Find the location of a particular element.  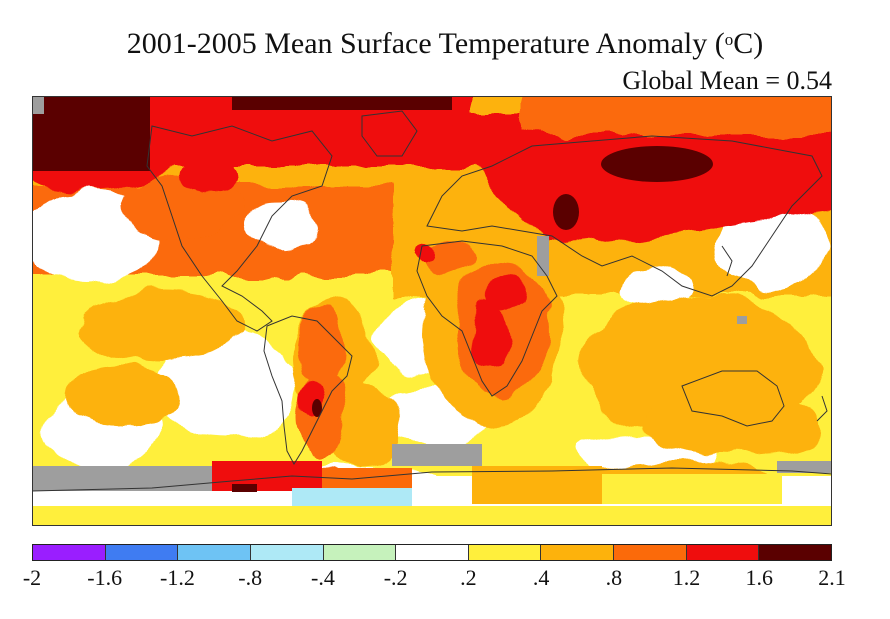

legend-colorbar is located at coordinates (432, 552).